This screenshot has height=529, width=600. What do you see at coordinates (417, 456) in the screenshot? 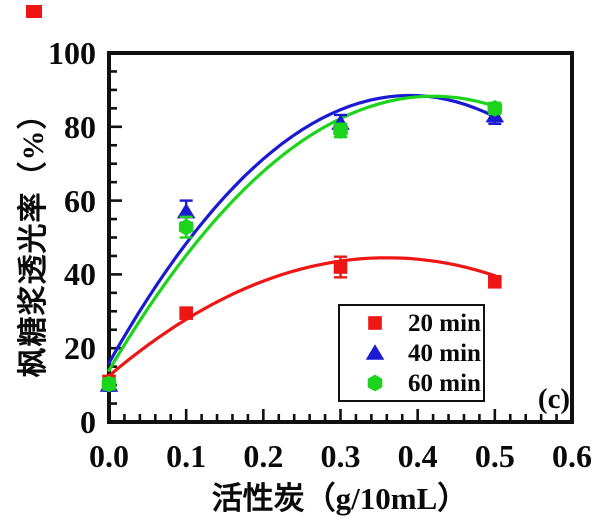
I see `x-tick-label-0.4: 0.4` at bounding box center [417, 456].